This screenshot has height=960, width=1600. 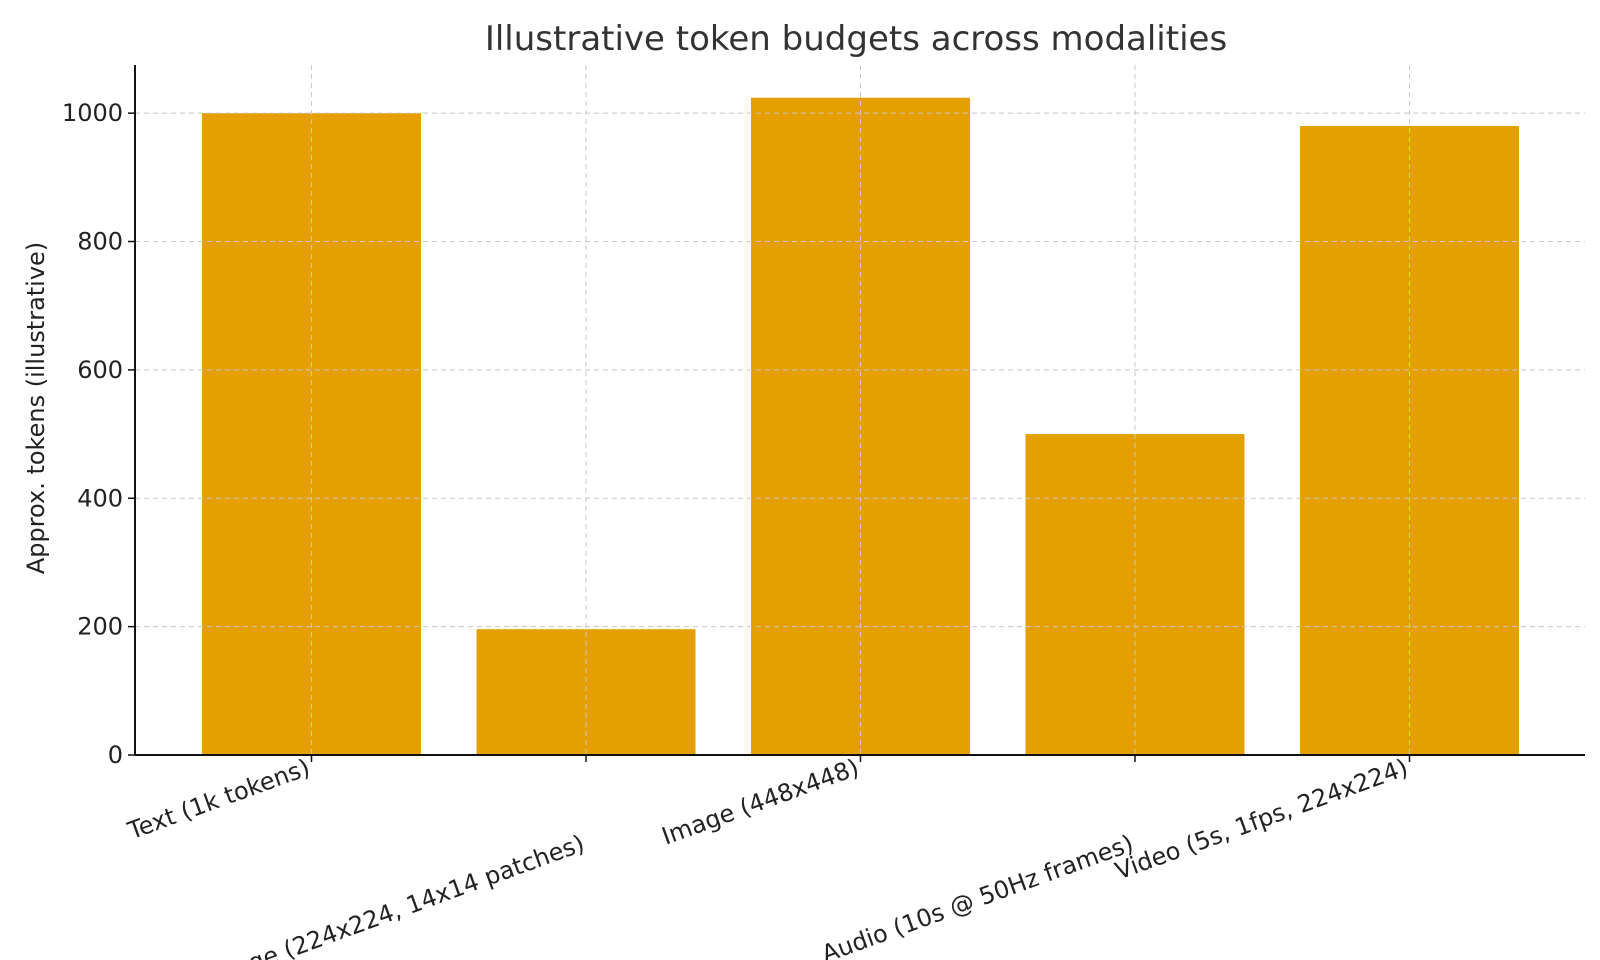 I want to click on x-tick-label: Audio (10s @ 50Hz frames), so click(x=977, y=894).